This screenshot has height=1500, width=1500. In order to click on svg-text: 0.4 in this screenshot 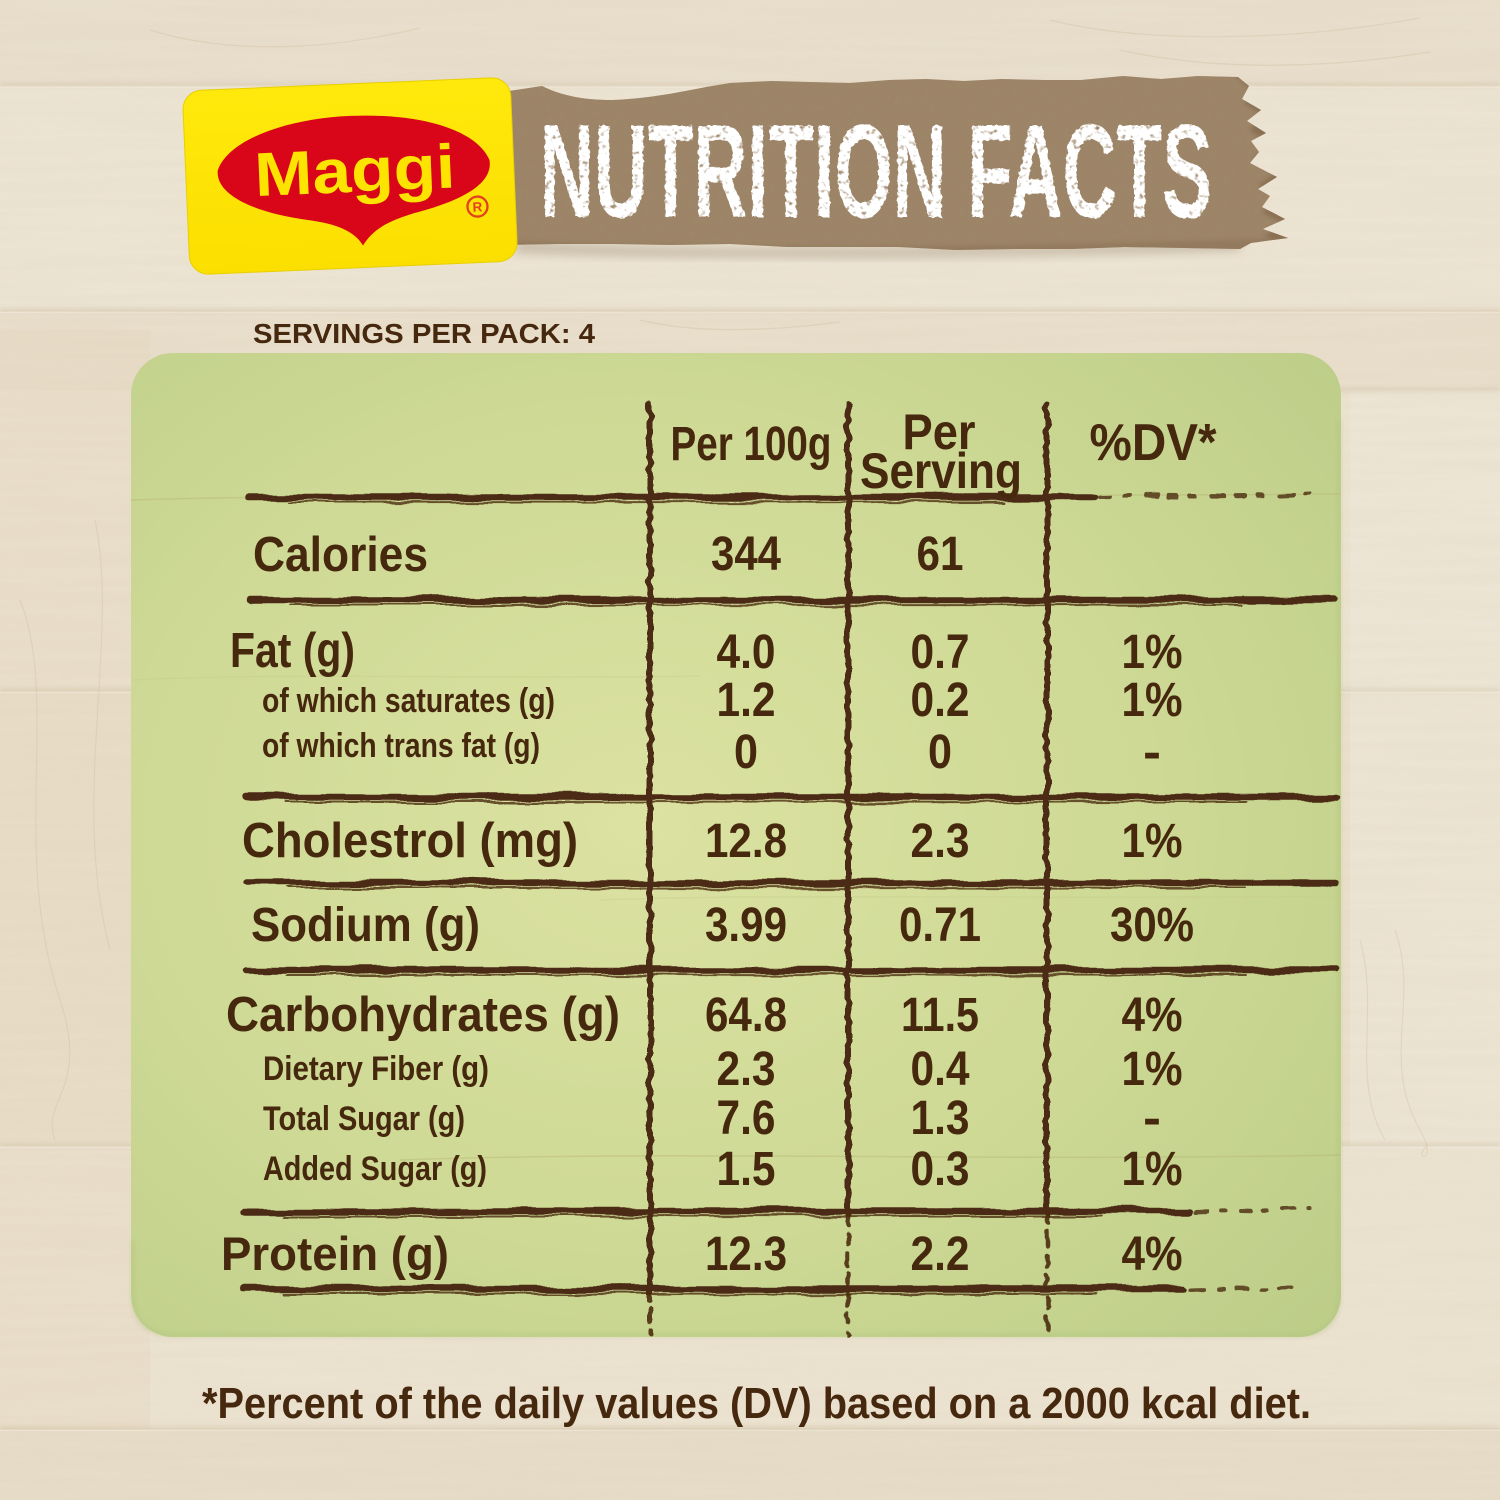, I will do `click(940, 1069)`.